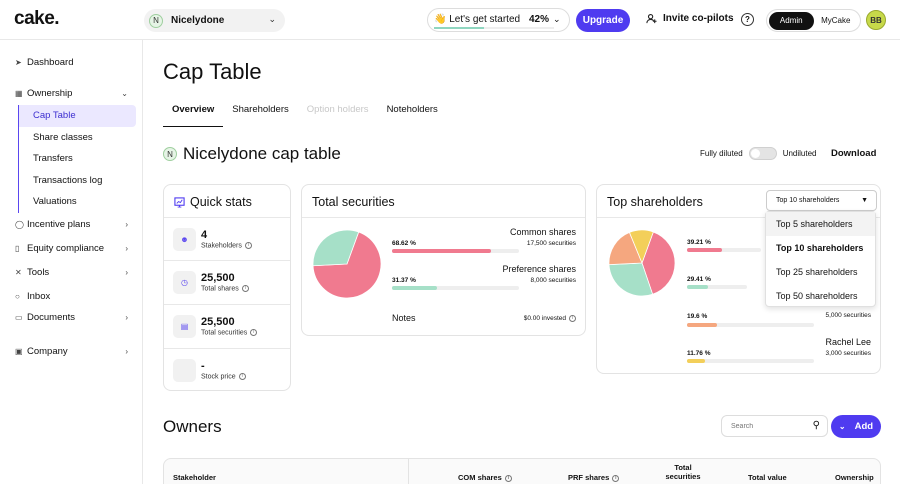 The height and width of the screenshot is (484, 900). I want to click on people-icon: ◯, so click(19, 224).